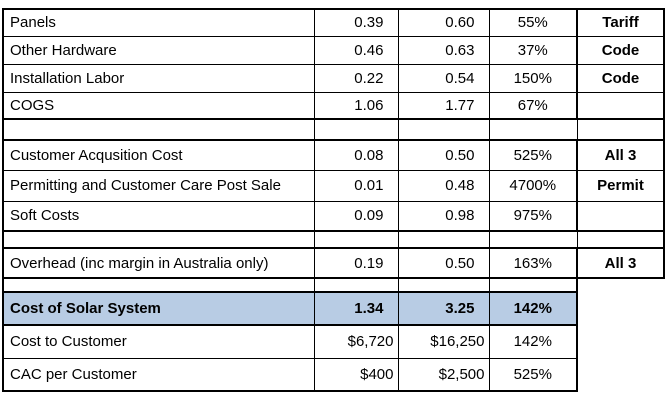 Image resolution: width=668 pixels, height=410 pixels. What do you see at coordinates (356, 263) in the screenshot?
I see `cell-value-a: 0.19` at bounding box center [356, 263].